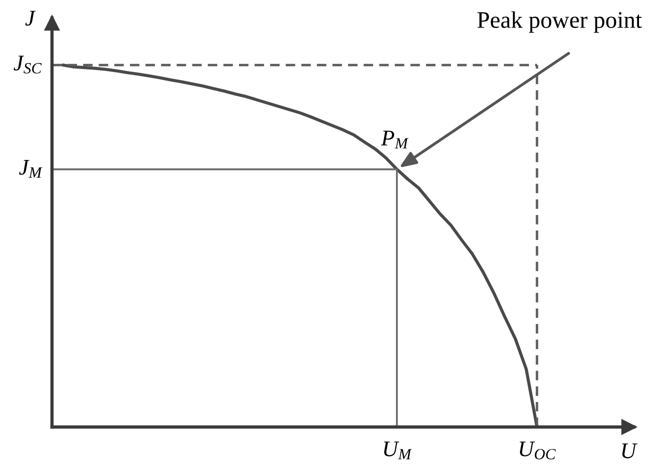 Image resolution: width=651 pixels, height=468 pixels. I want to click on x-tick-label: U$_{OC}$, so click(538, 451).